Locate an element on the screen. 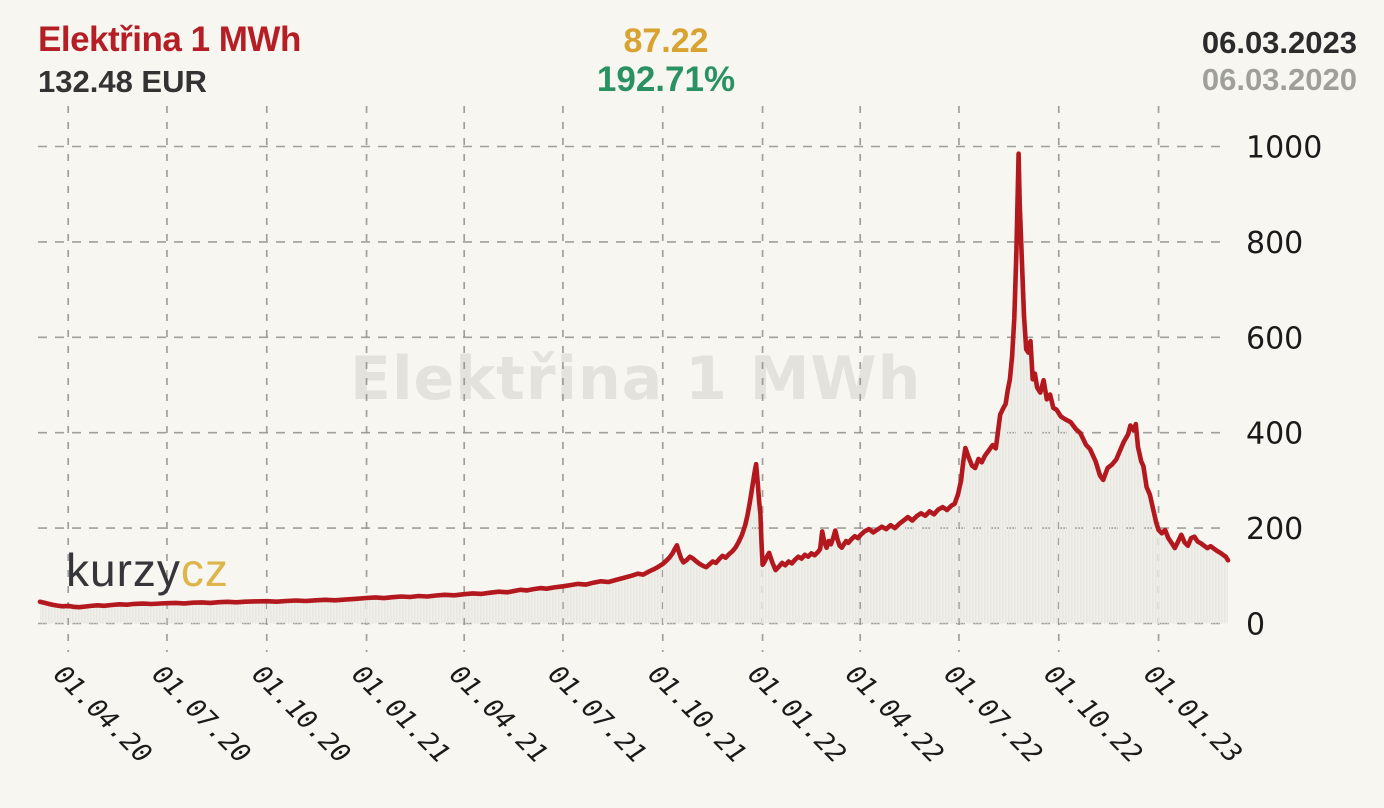 The height and width of the screenshot is (808, 1384). x-axis-label: 01.04.21 is located at coordinates (498, 715).